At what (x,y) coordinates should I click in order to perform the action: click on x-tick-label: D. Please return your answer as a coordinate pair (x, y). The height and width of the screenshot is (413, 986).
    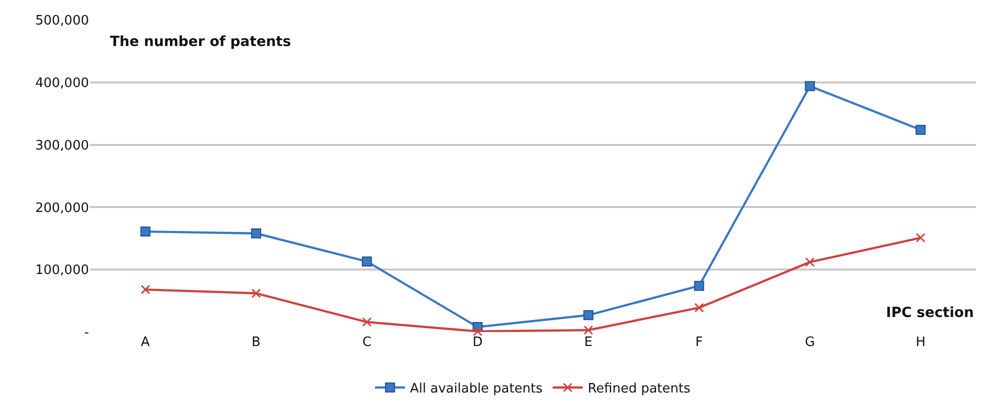
    Looking at the image, I should click on (477, 342).